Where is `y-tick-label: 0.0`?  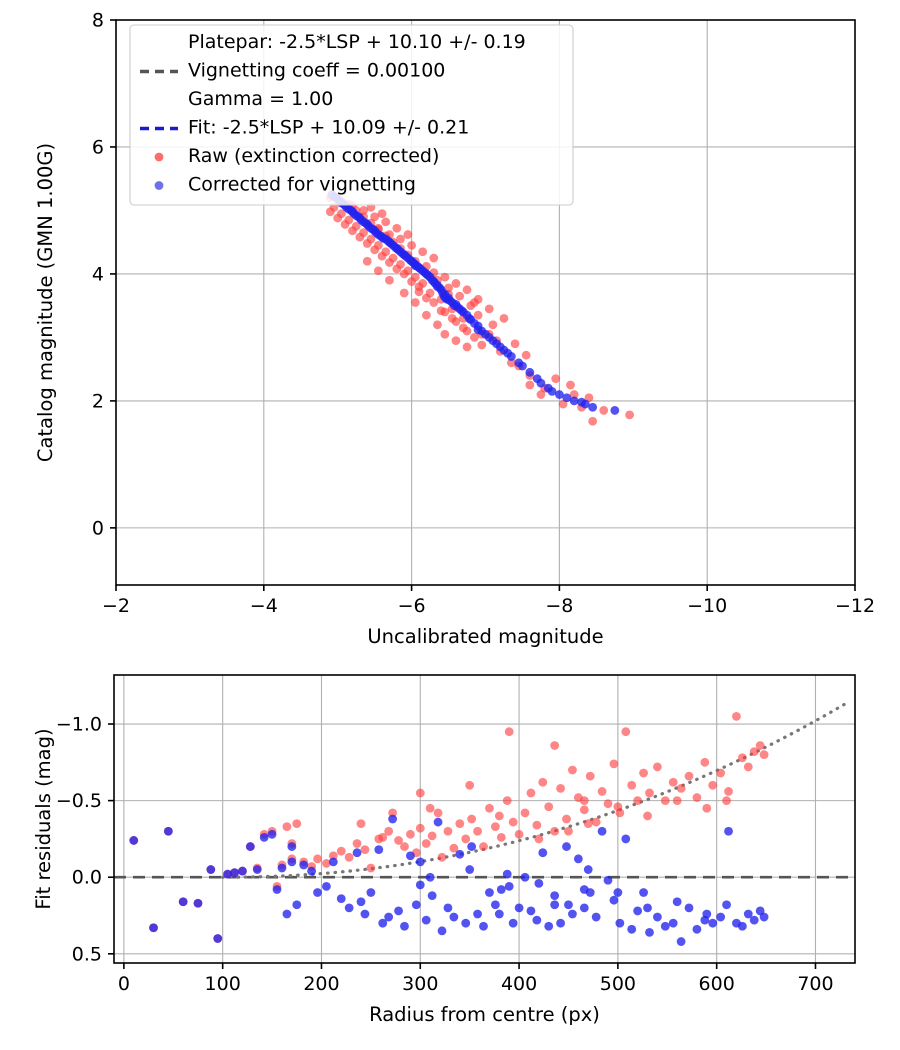 y-tick-label: 0.0 is located at coordinates (87, 878).